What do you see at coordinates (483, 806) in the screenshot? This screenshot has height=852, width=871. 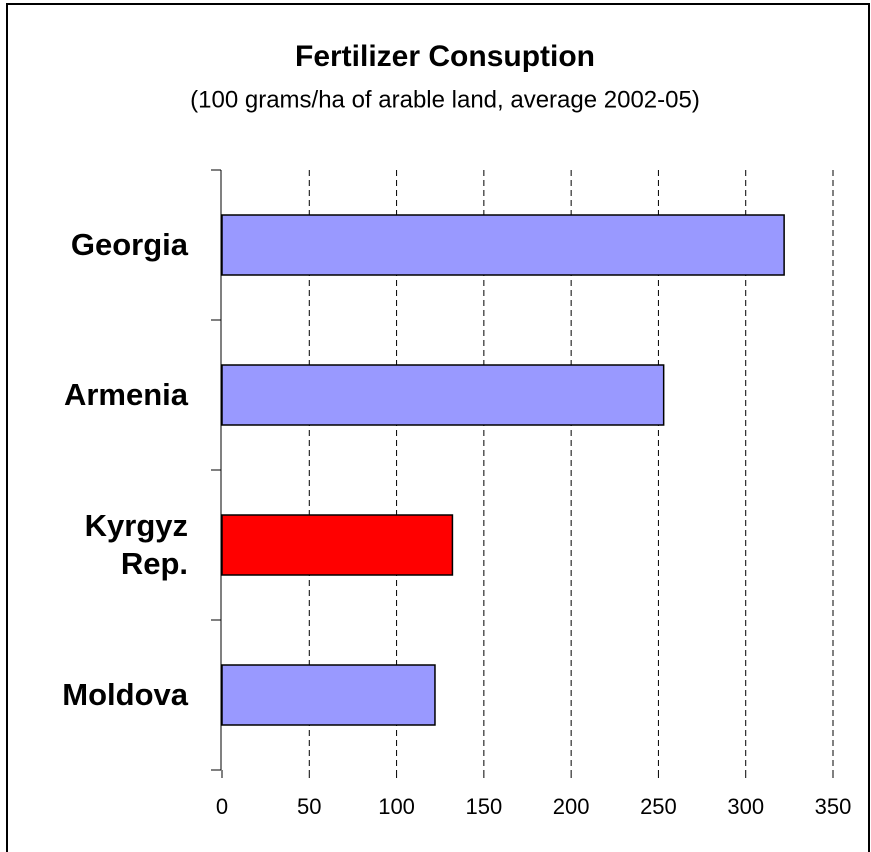 I see `x-tick-label: 150` at bounding box center [483, 806].